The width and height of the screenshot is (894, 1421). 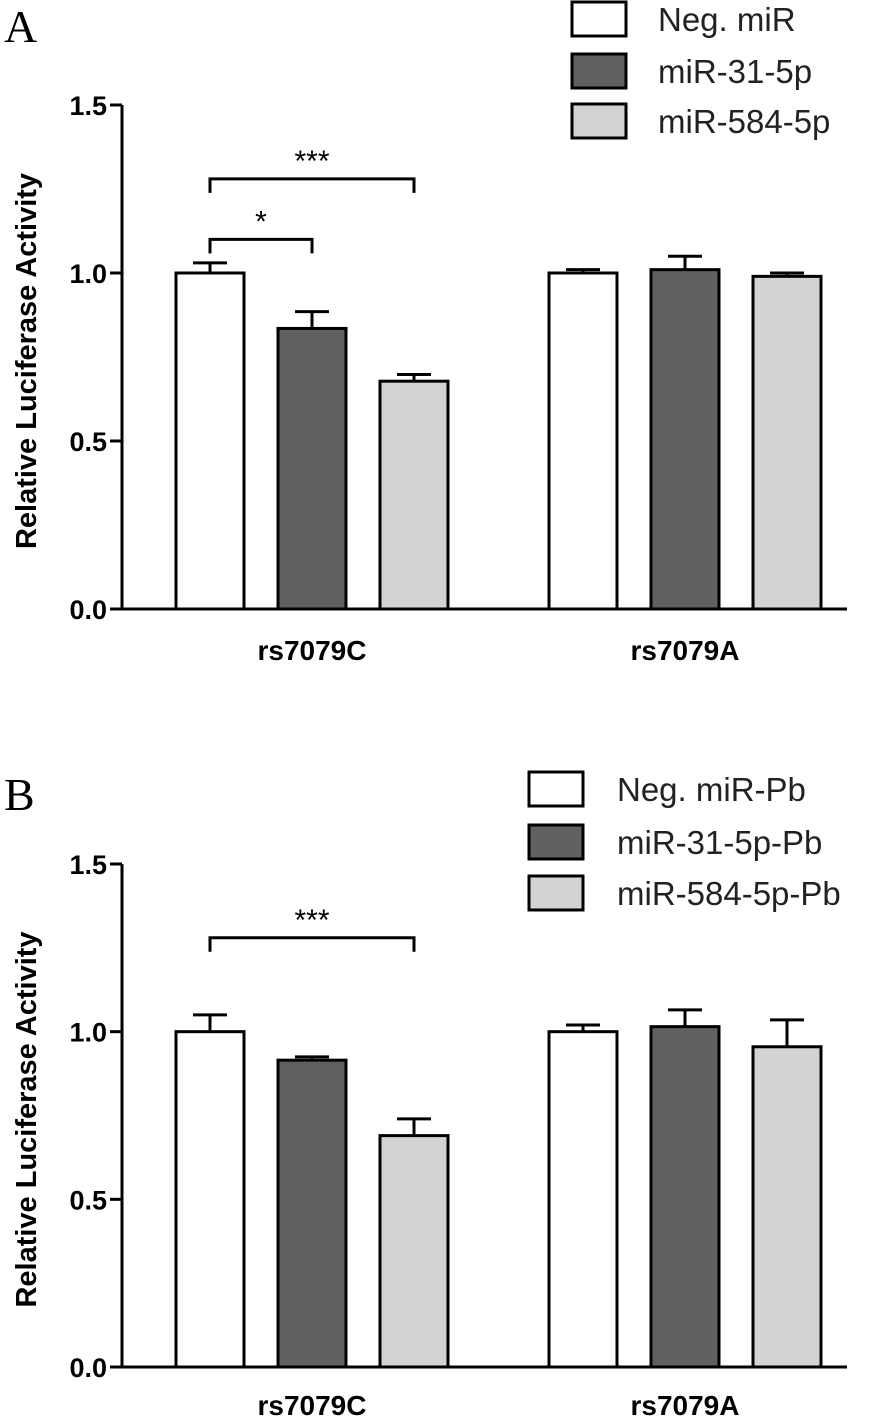 What do you see at coordinates (261, 221) in the screenshot?
I see `significance-label: *` at bounding box center [261, 221].